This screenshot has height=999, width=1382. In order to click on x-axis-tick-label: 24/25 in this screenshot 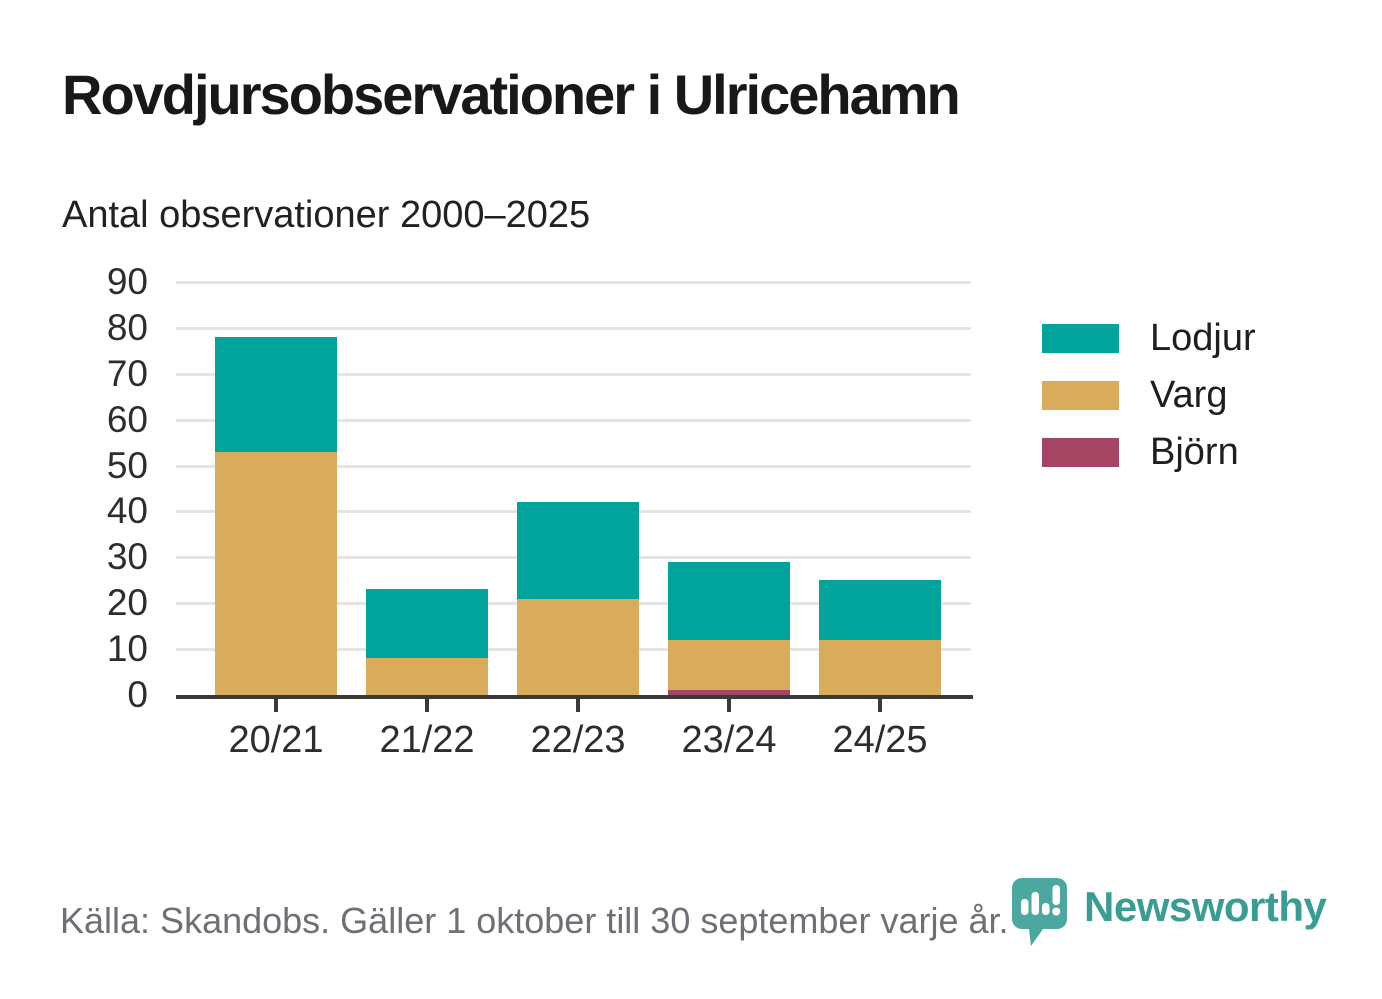, I will do `click(880, 740)`.